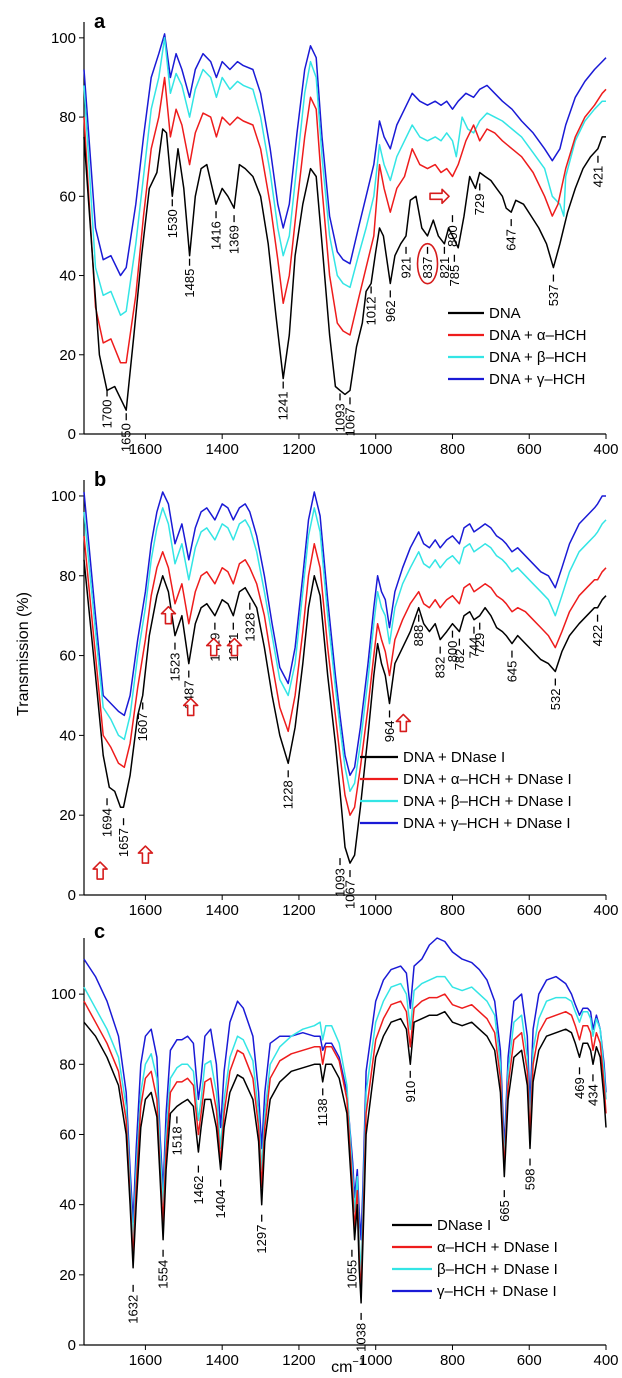  Describe the element at coordinates (597, 177) in the screenshot. I see `peak-label: 421` at that location.